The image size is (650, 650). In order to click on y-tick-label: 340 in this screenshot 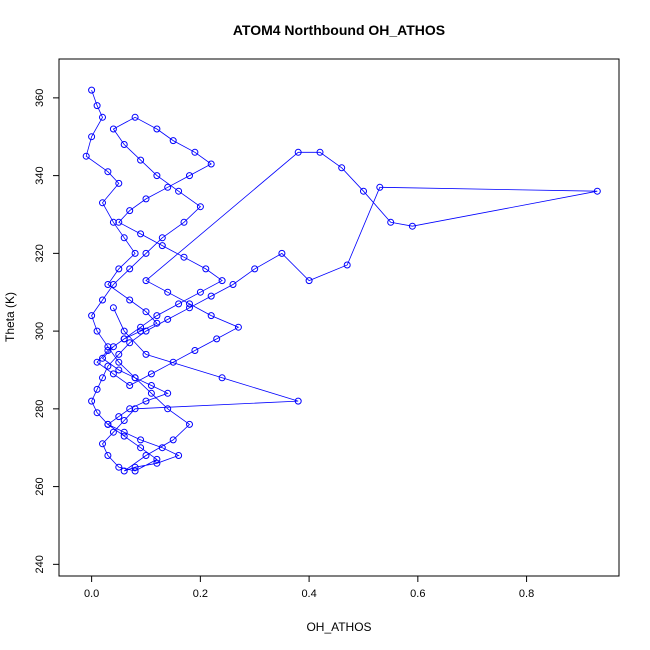, I will do `click(40, 175)`.